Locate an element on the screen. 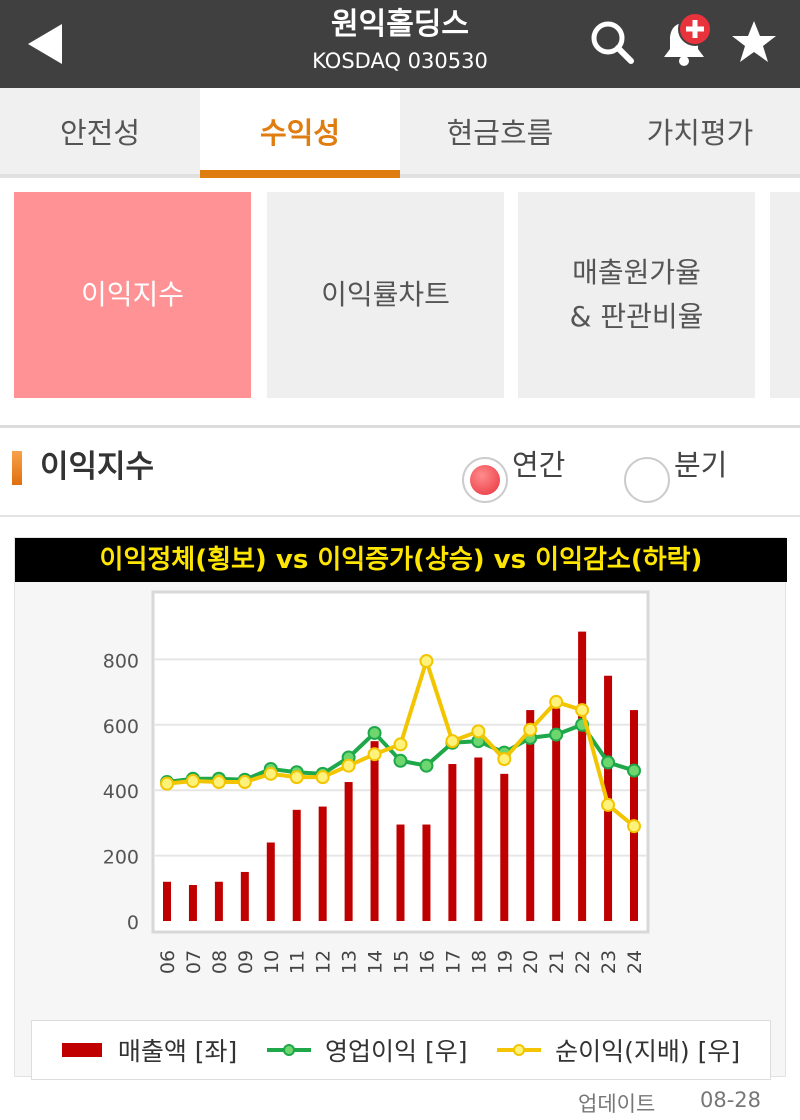  x-tick-label: 22 is located at coordinates (583, 962).